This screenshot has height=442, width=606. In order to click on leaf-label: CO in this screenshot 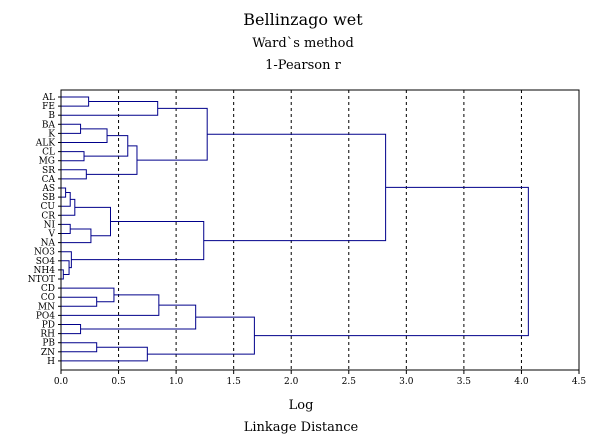, I will do `click(48, 298)`.